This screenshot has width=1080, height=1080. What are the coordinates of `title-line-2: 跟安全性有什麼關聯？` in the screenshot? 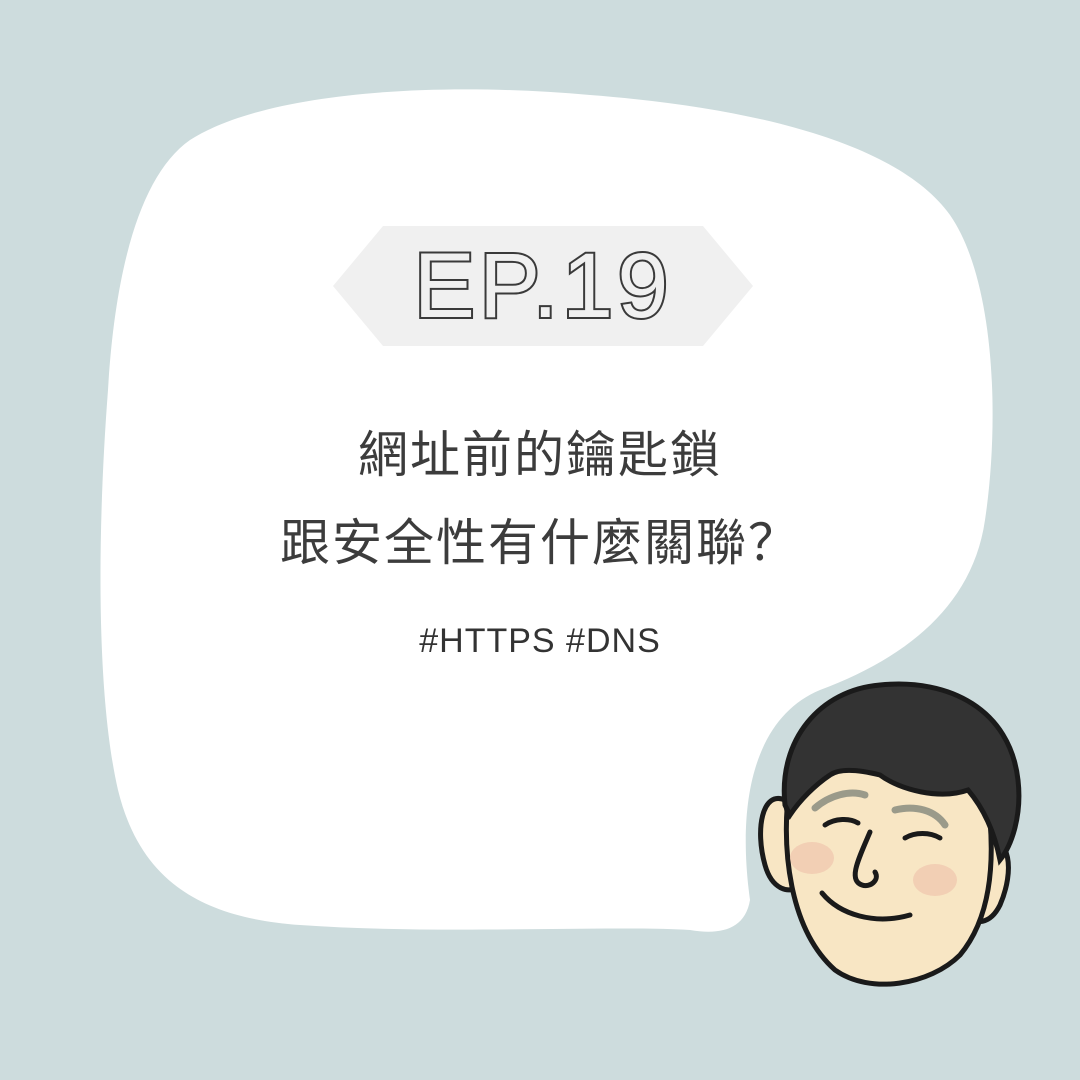 It's located at (540, 543).